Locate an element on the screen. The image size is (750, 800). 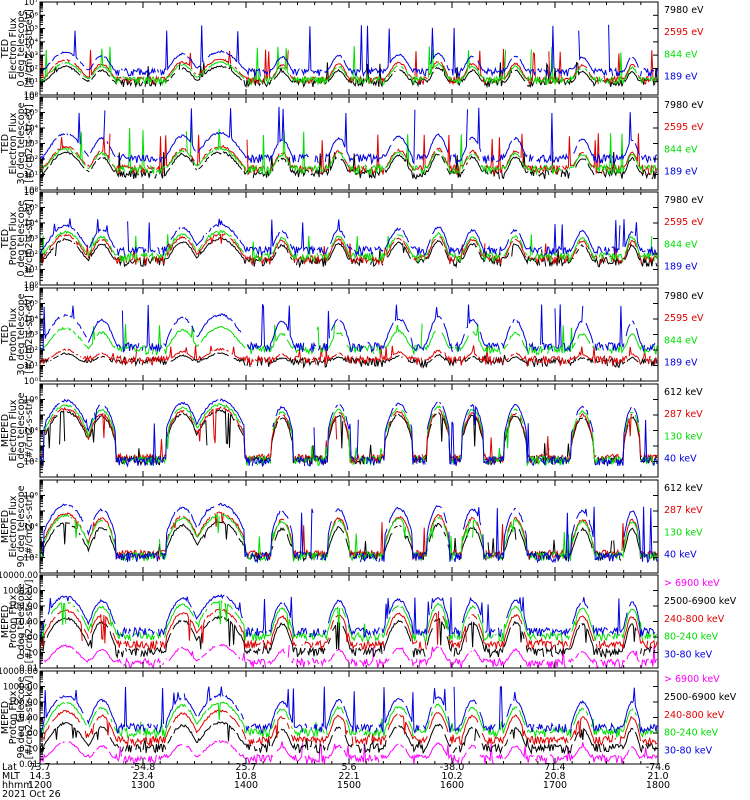
legend-entry-8-3: 240-800 keV is located at coordinates (694, 715).